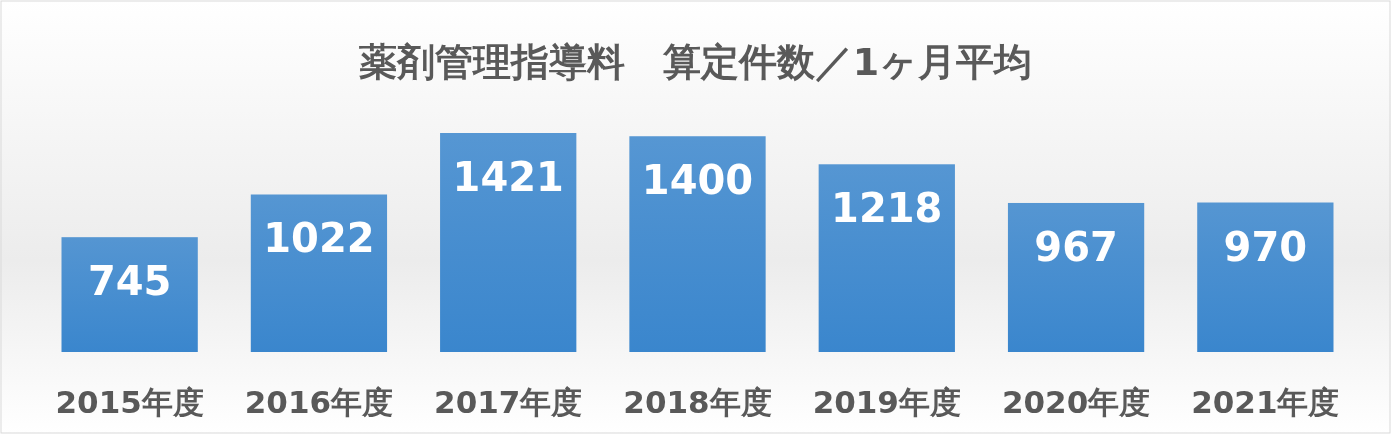 This screenshot has width=1391, height=434. What do you see at coordinates (508, 402) in the screenshot?
I see `x-tick-label: 2017年度` at bounding box center [508, 402].